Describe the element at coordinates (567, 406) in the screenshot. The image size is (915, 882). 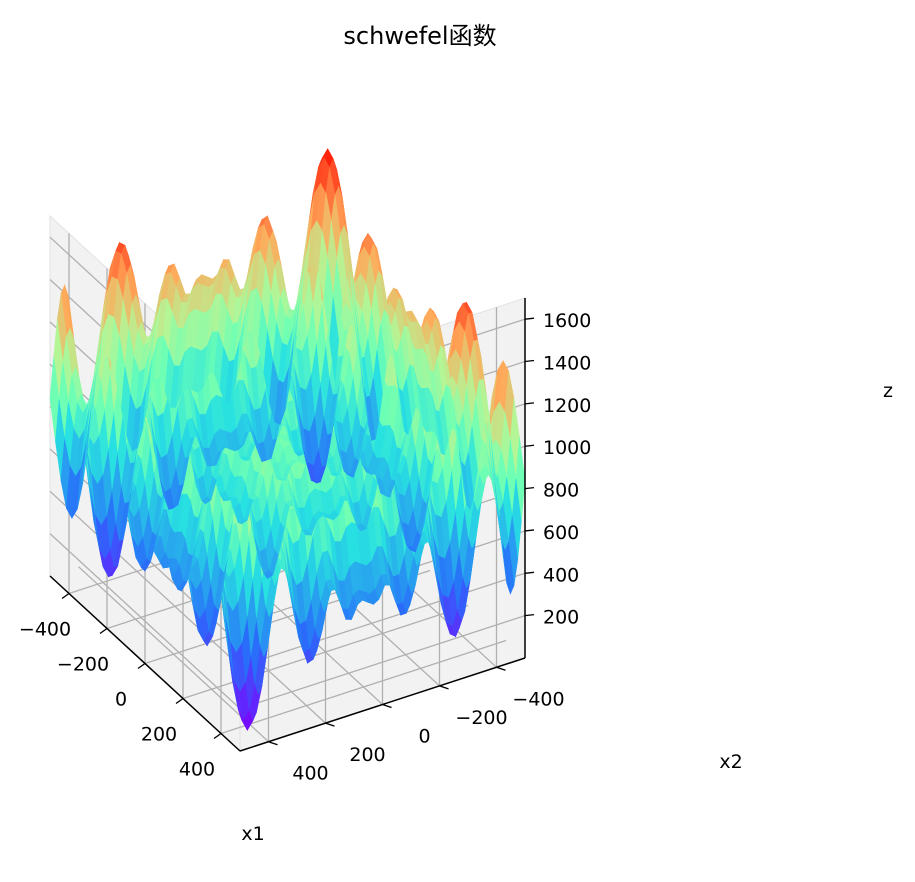
I see `z-tick-label: 1200` at that location.